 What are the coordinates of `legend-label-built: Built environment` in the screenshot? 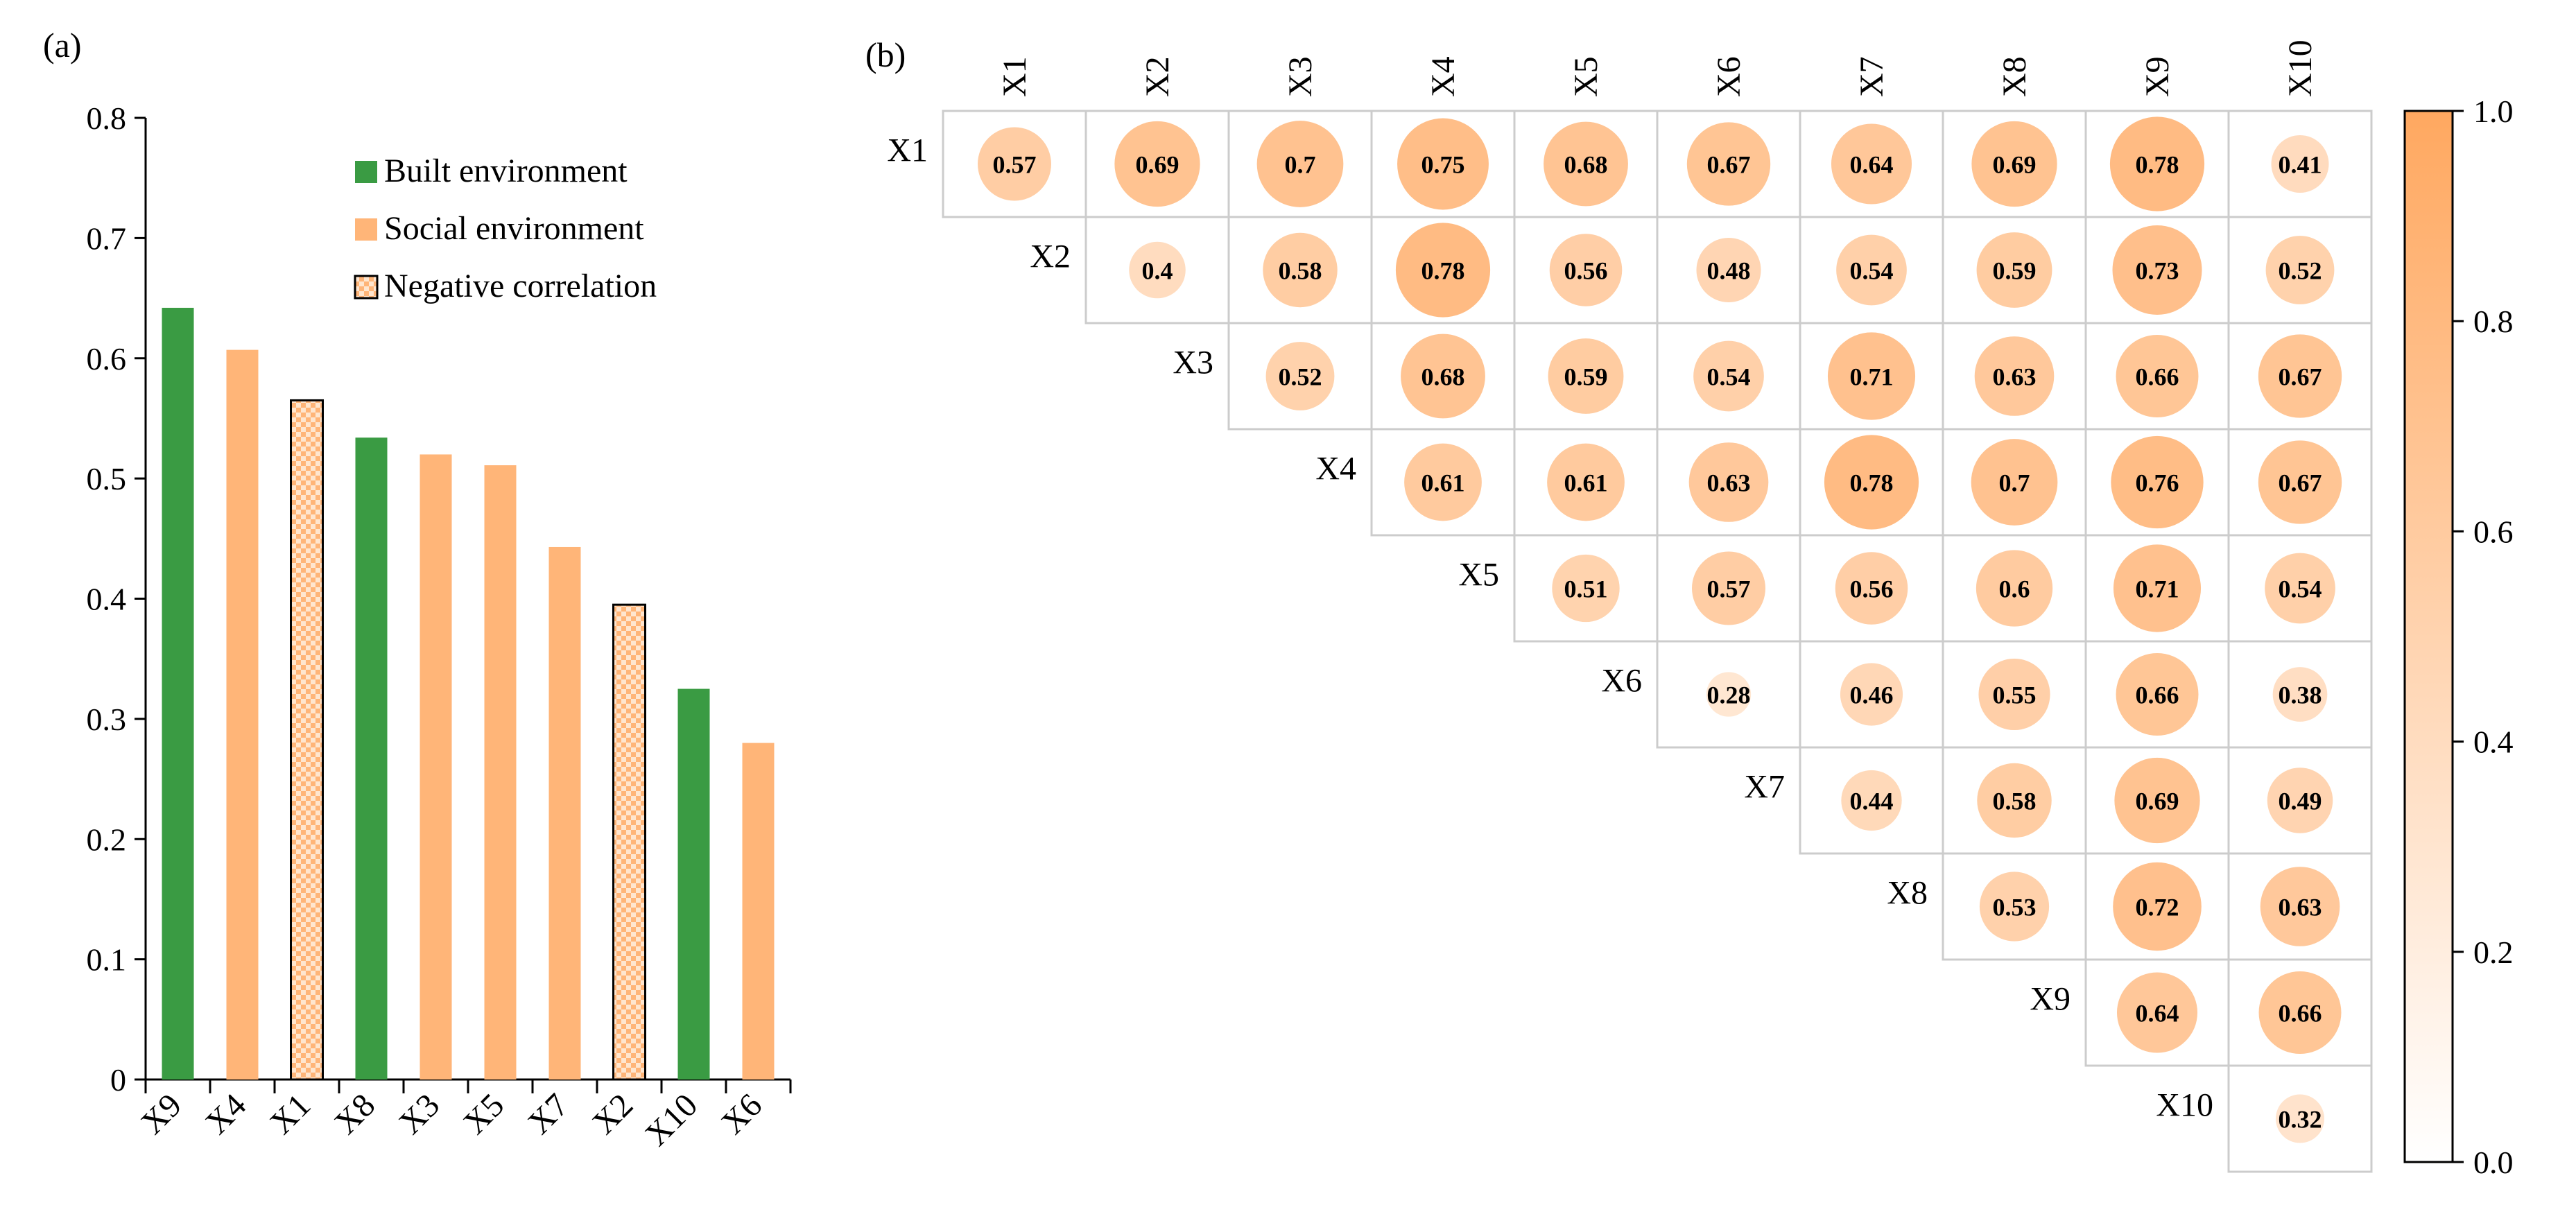 It's located at (506, 171).